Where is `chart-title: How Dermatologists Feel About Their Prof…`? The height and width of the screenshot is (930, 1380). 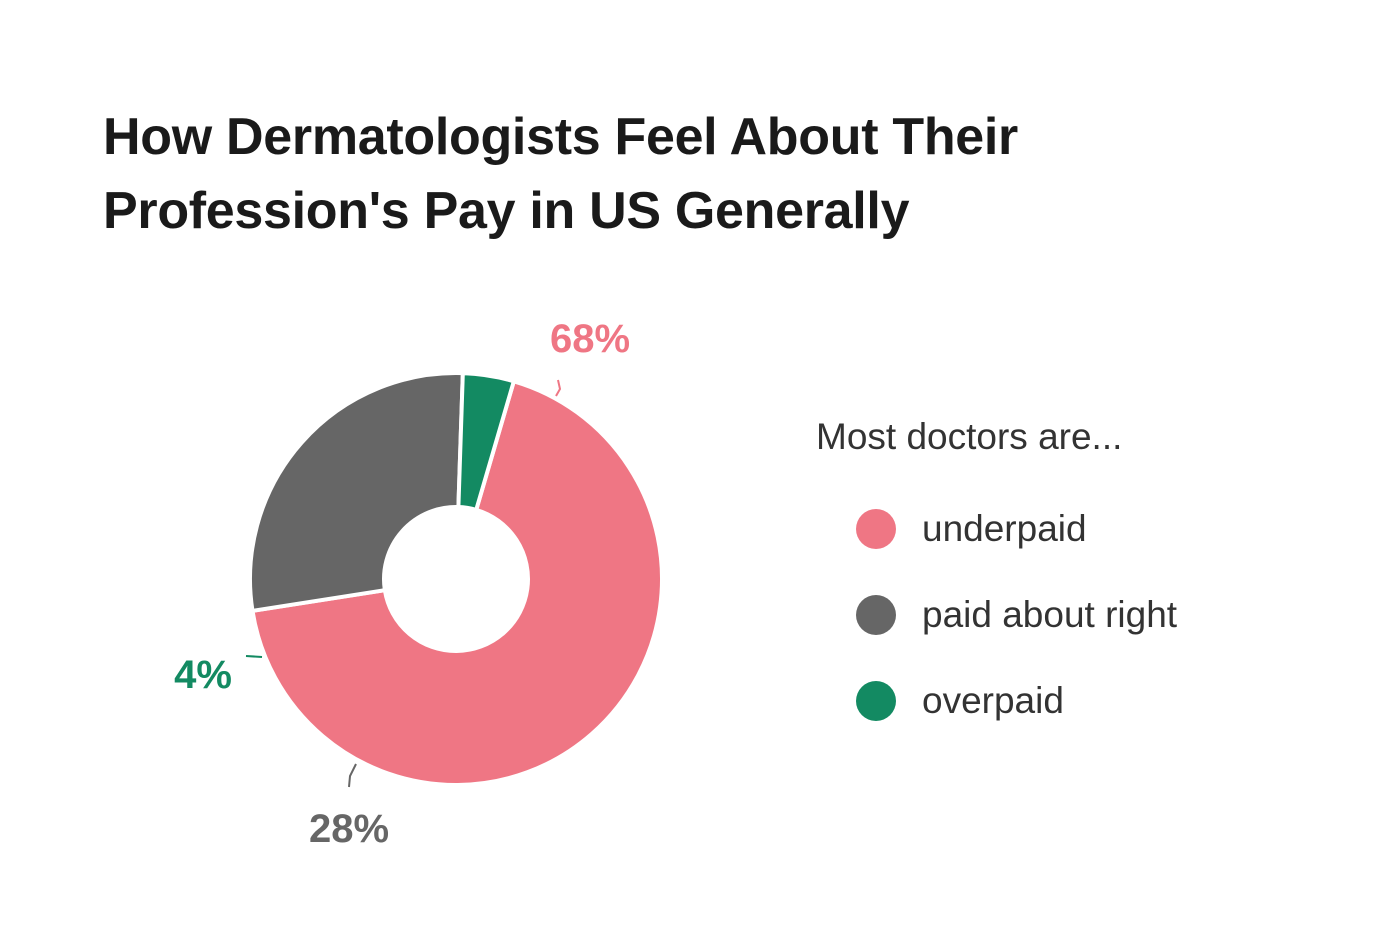
chart-title: How Dermatologists Feel About Their Prof… is located at coordinates (560, 174).